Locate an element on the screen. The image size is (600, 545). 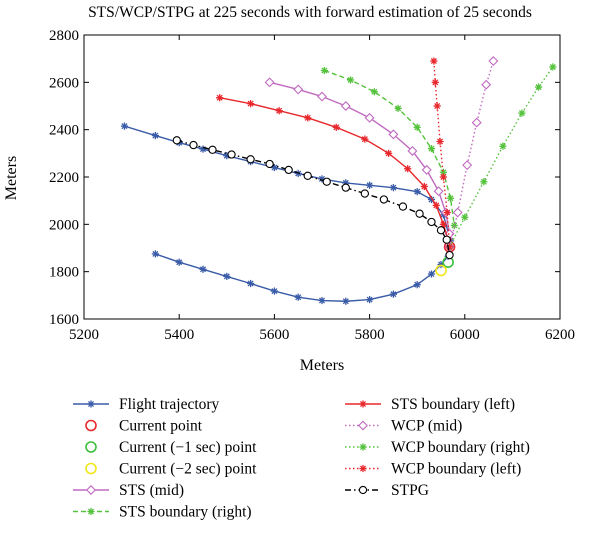
y-tick-label: 2000 is located at coordinates (64, 225).